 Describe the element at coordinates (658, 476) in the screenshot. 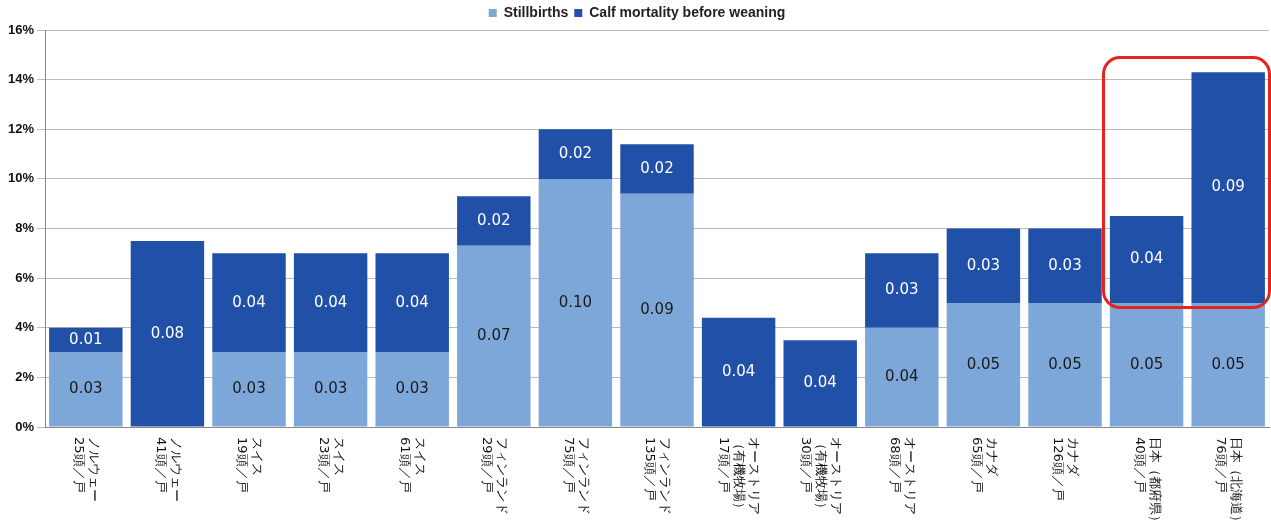

I see `x-tick-label: フィンランド 135頭／戸` at that location.